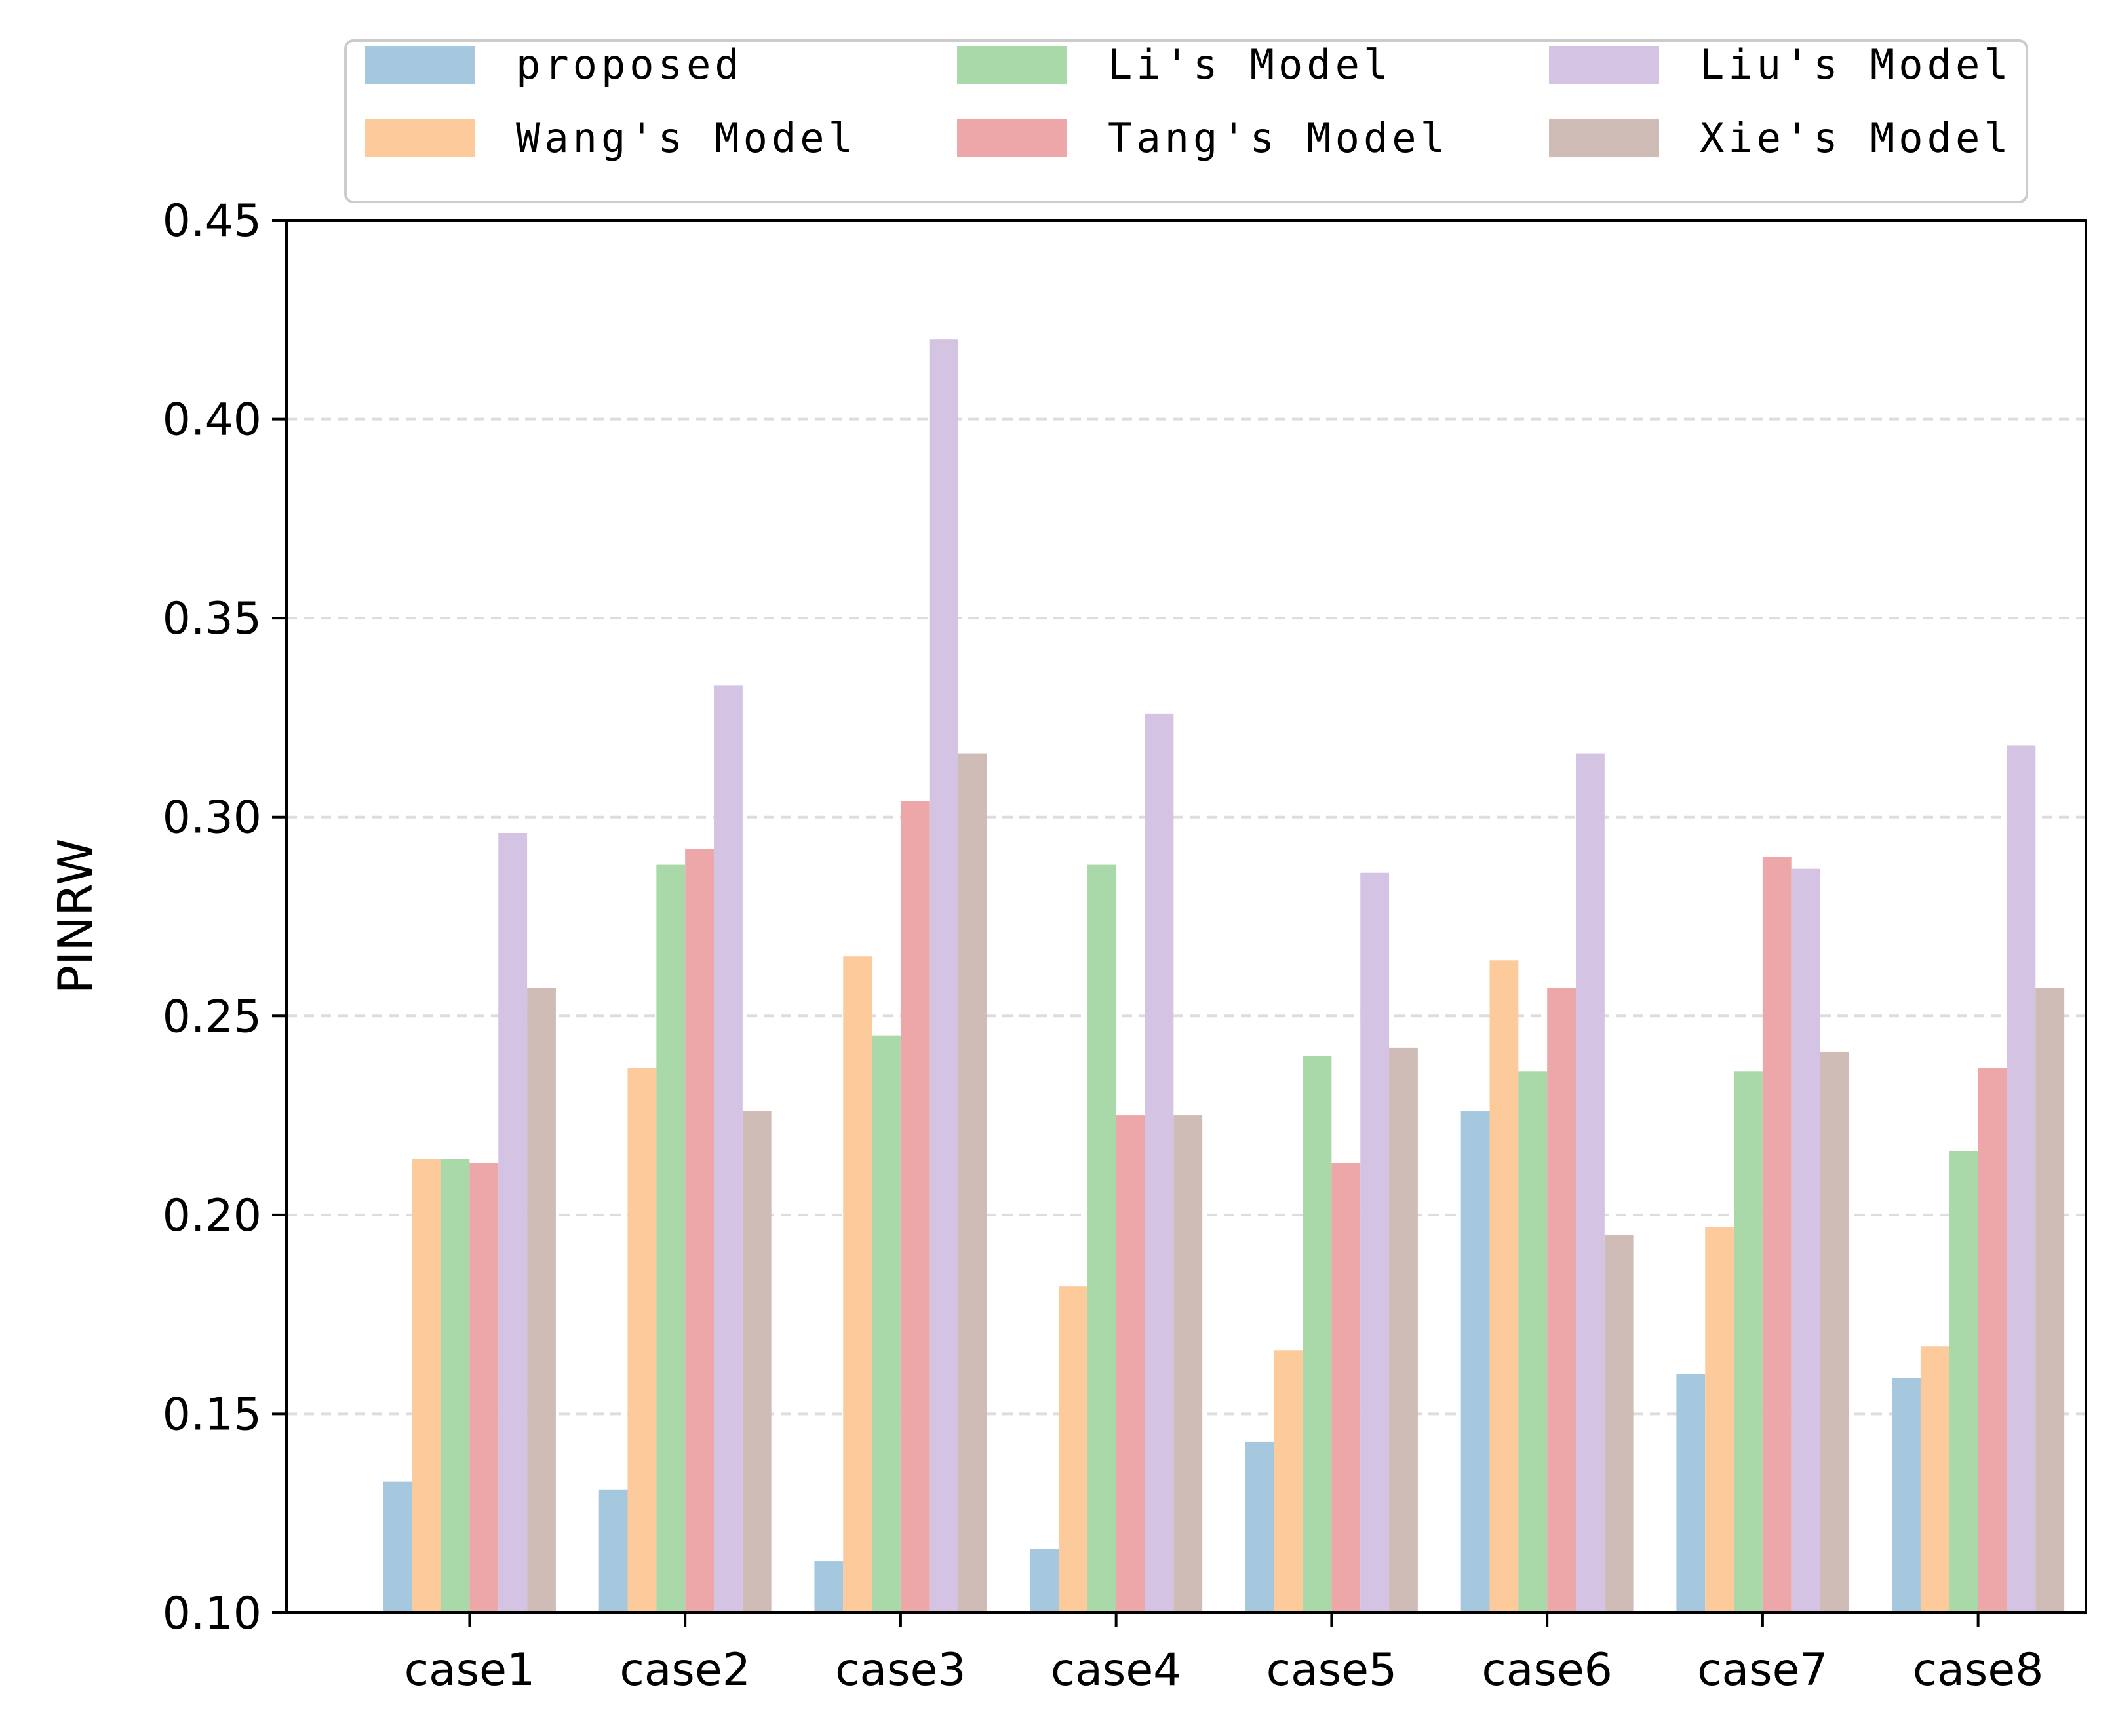 This screenshot has width=2116, height=1736. Describe the element at coordinates (213, 1017) in the screenshot. I see `y-tick-label: 0.25` at that location.